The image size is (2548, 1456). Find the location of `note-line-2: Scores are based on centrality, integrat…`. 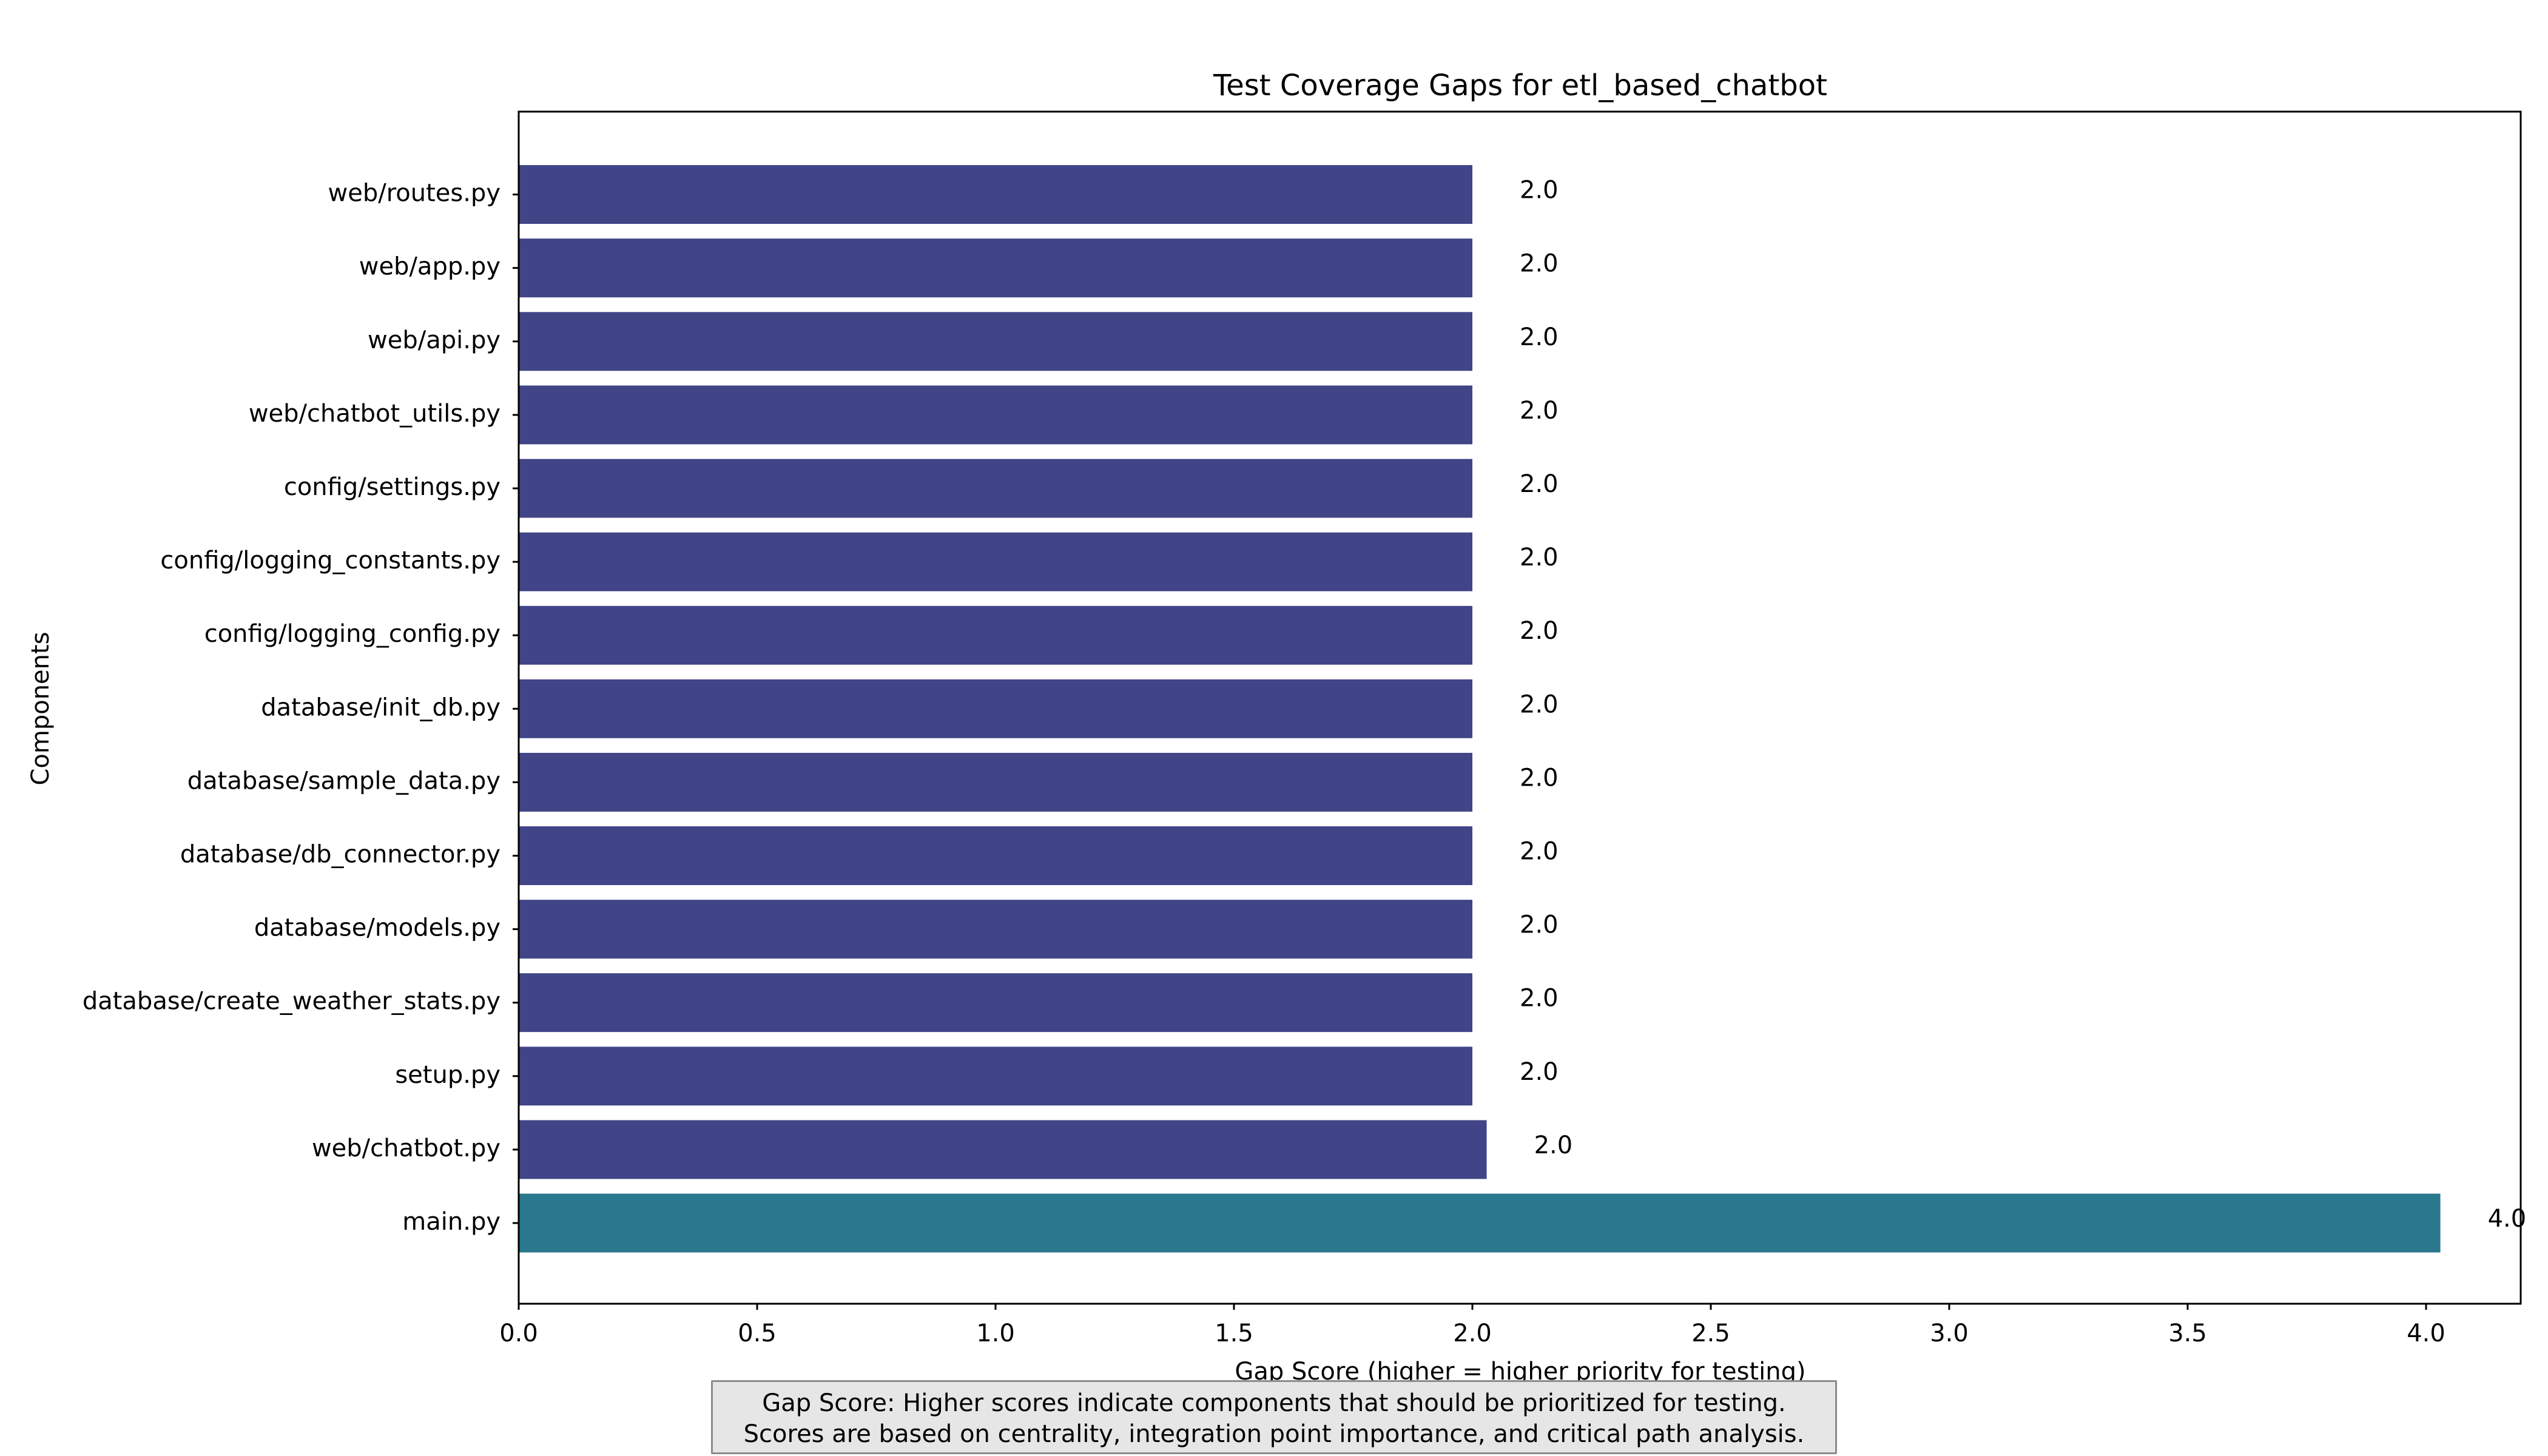

note-line-2: Scores are based on centrality, integrat… is located at coordinates (1274, 1434).